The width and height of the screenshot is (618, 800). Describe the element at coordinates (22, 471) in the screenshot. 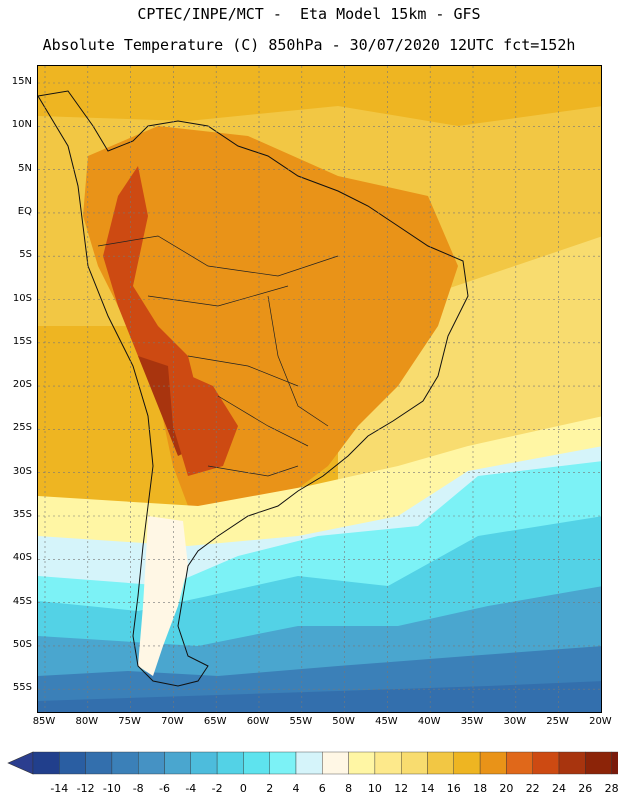

I see `latitude-label: 30S` at that location.